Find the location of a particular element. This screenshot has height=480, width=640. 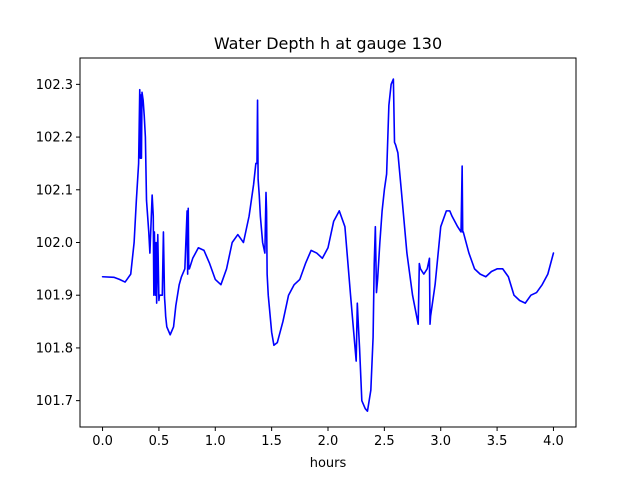

x-axis-label: hours is located at coordinates (328, 463).